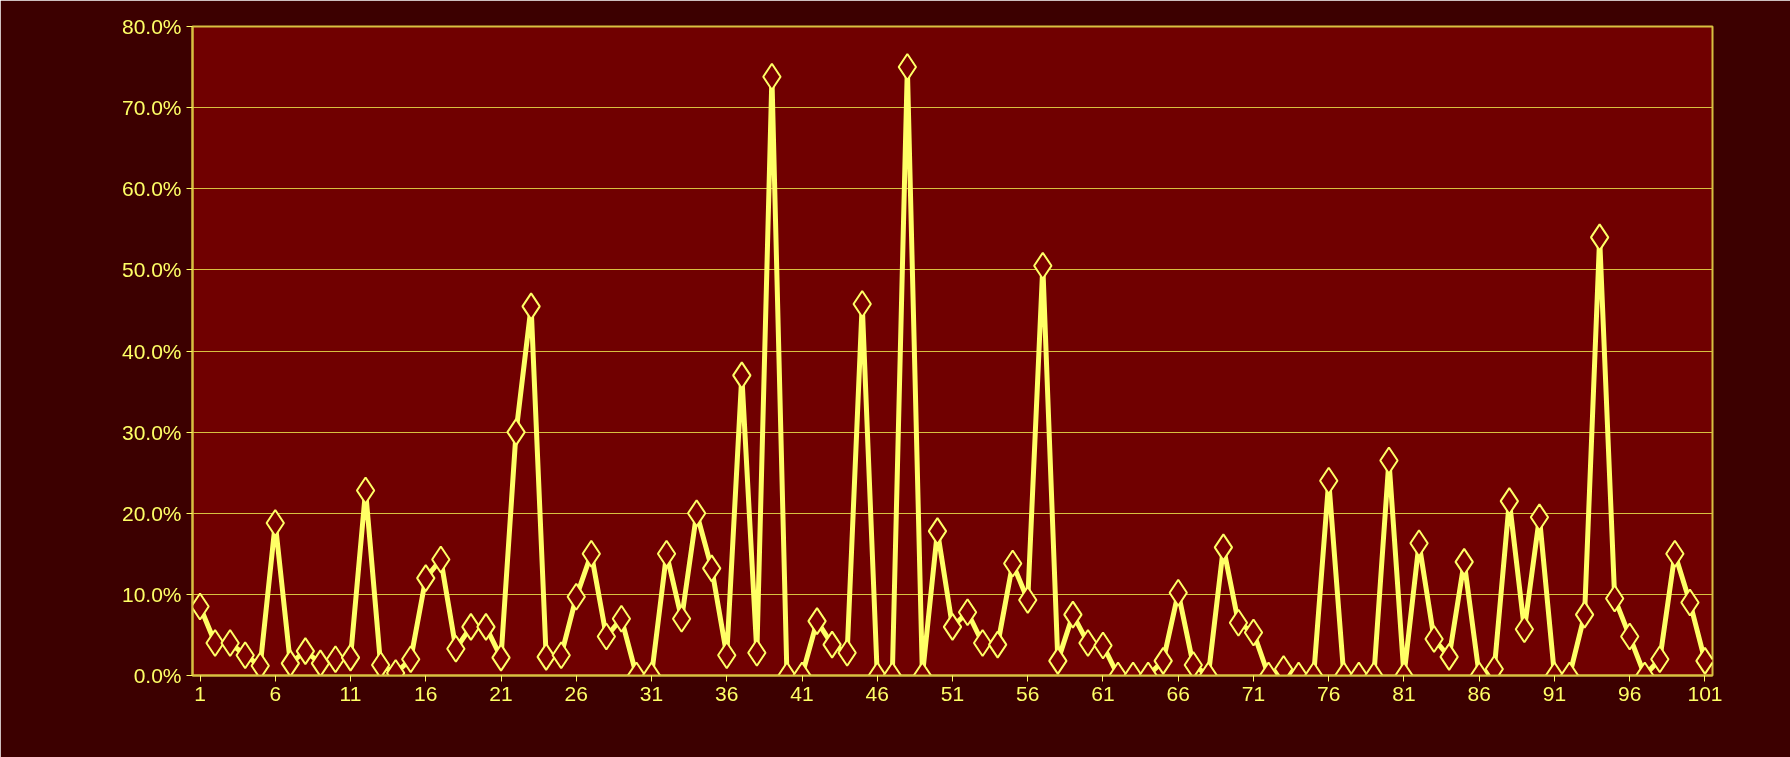 Image resolution: width=1790 pixels, height=757 pixels. Describe the element at coordinates (151, 594) in the screenshot. I see `y-tick-label: 10.0%` at that location.